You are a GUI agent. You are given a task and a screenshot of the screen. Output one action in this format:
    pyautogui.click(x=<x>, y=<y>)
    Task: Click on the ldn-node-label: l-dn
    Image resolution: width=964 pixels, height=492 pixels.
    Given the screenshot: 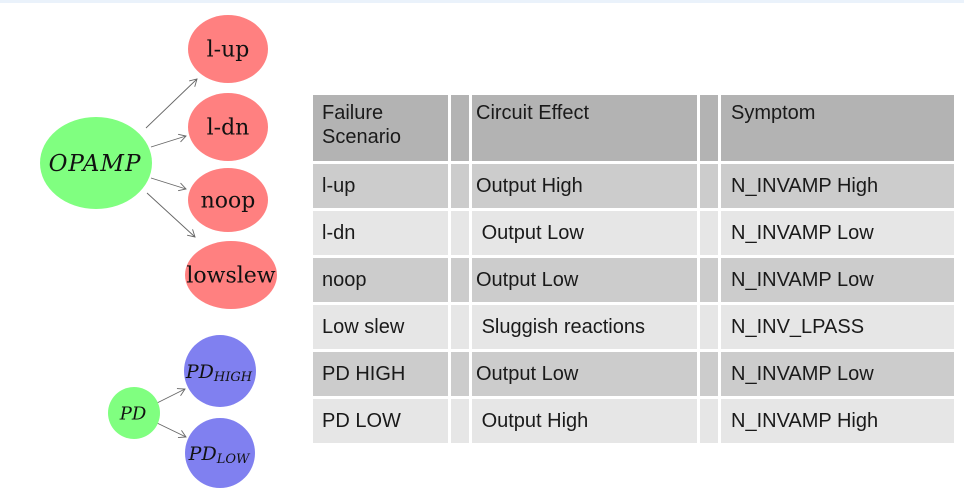 What is the action you would take?
    pyautogui.click(x=228, y=128)
    